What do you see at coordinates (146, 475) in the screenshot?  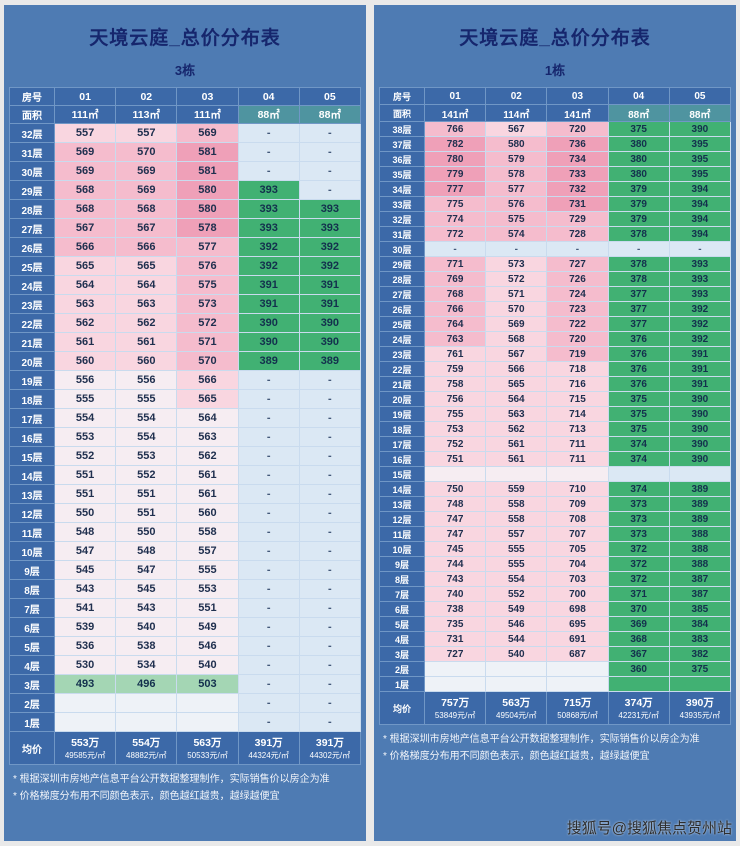 I see `price-cell: 552` at bounding box center [146, 475].